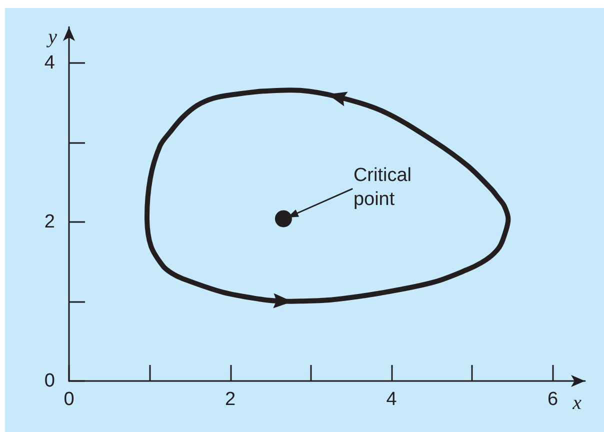  What do you see at coordinates (392, 399) in the screenshot?
I see `x-tick-label: 4` at bounding box center [392, 399].